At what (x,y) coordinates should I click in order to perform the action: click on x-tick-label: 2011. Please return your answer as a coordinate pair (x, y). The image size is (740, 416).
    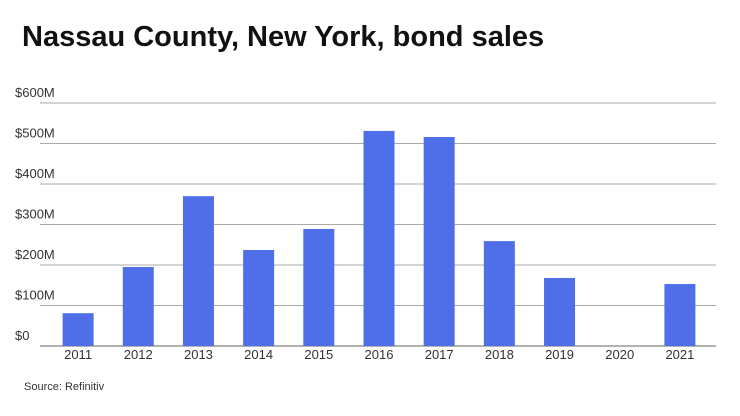
    Looking at the image, I should click on (78, 354).